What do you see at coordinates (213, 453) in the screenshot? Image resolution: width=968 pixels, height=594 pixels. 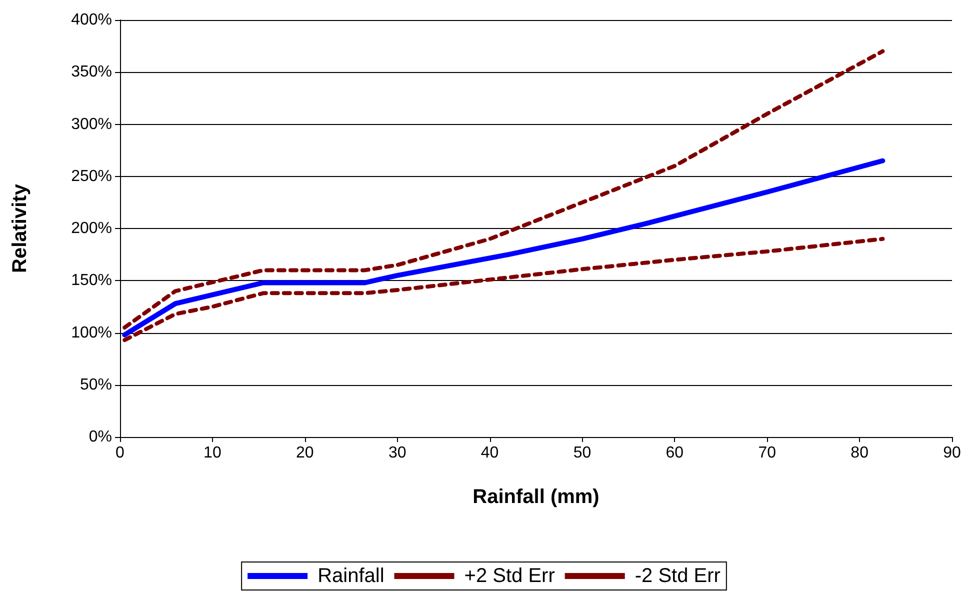 I see `x-tick-label: 10` at bounding box center [213, 453].